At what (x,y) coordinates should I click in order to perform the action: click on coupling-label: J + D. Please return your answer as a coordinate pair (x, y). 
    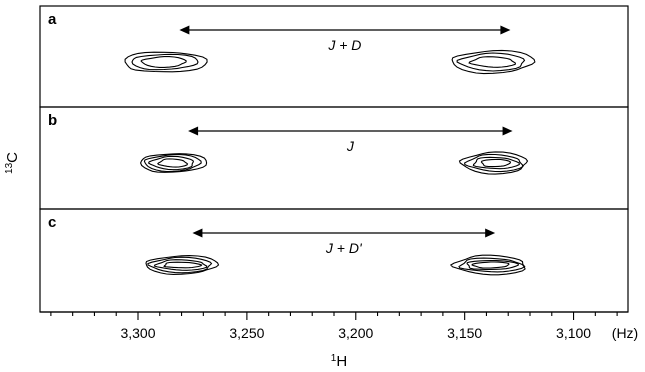
    Looking at the image, I should click on (344, 45).